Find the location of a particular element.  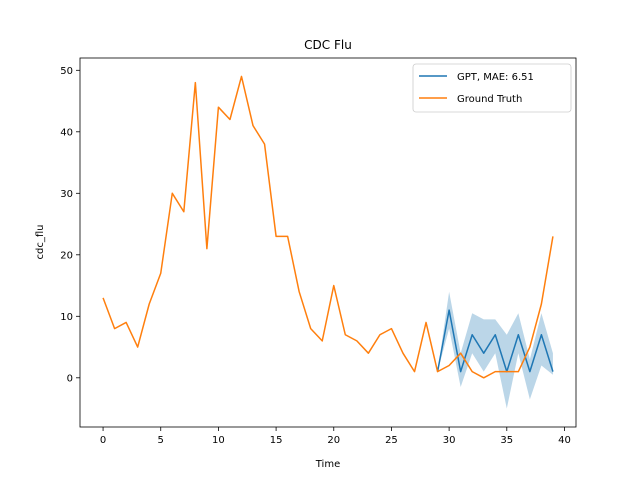

x-tick-label: 40 is located at coordinates (564, 440).